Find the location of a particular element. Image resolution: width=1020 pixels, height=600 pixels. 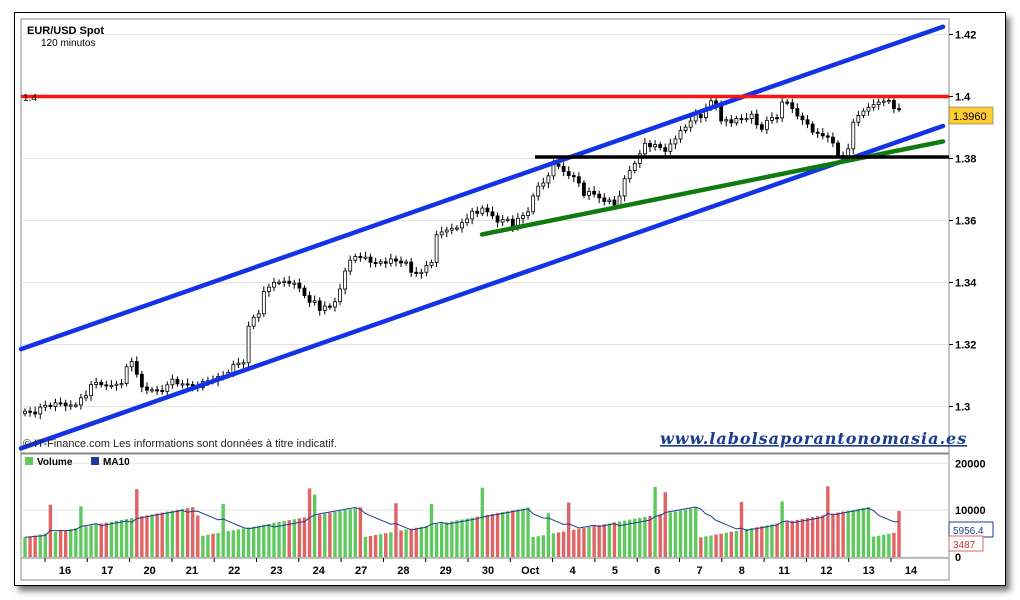

ma10-line is located at coordinates (461, 522).